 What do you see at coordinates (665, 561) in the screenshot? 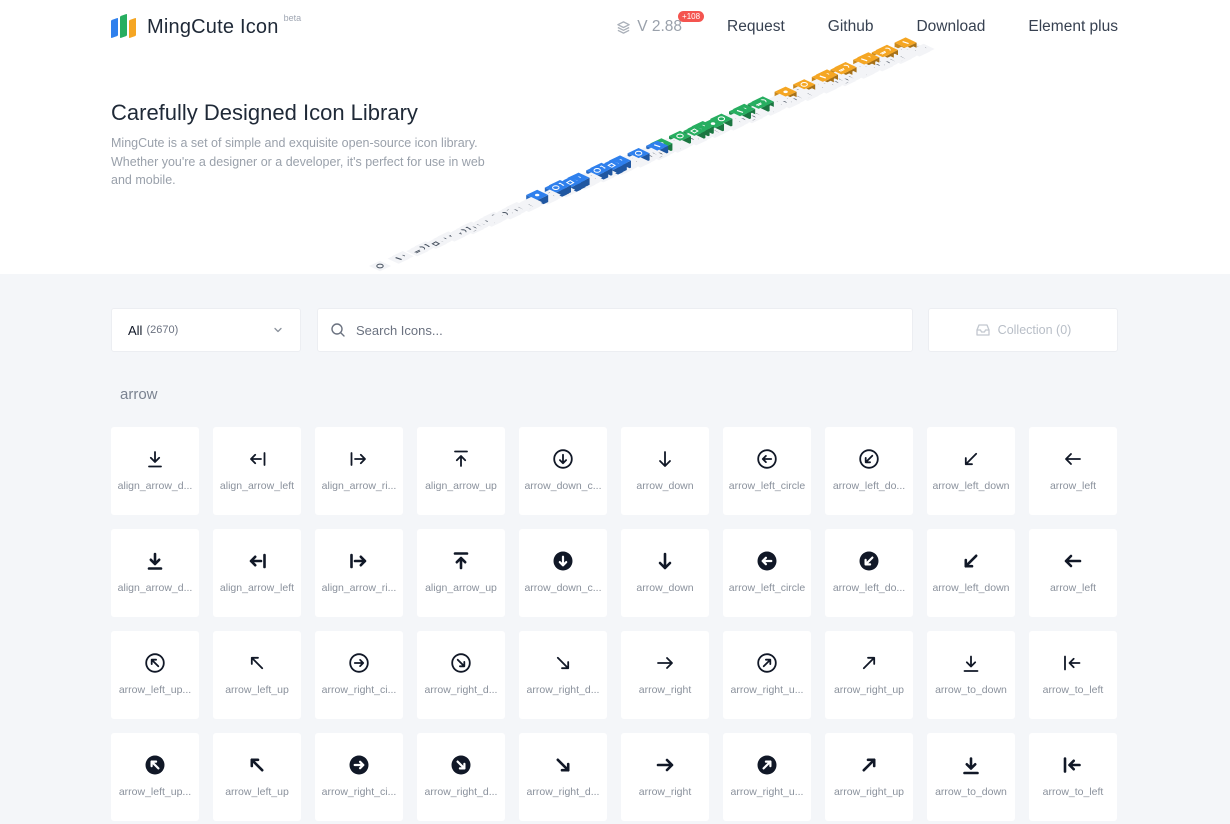
I see `arrow-down-fill-icon` at bounding box center [665, 561].